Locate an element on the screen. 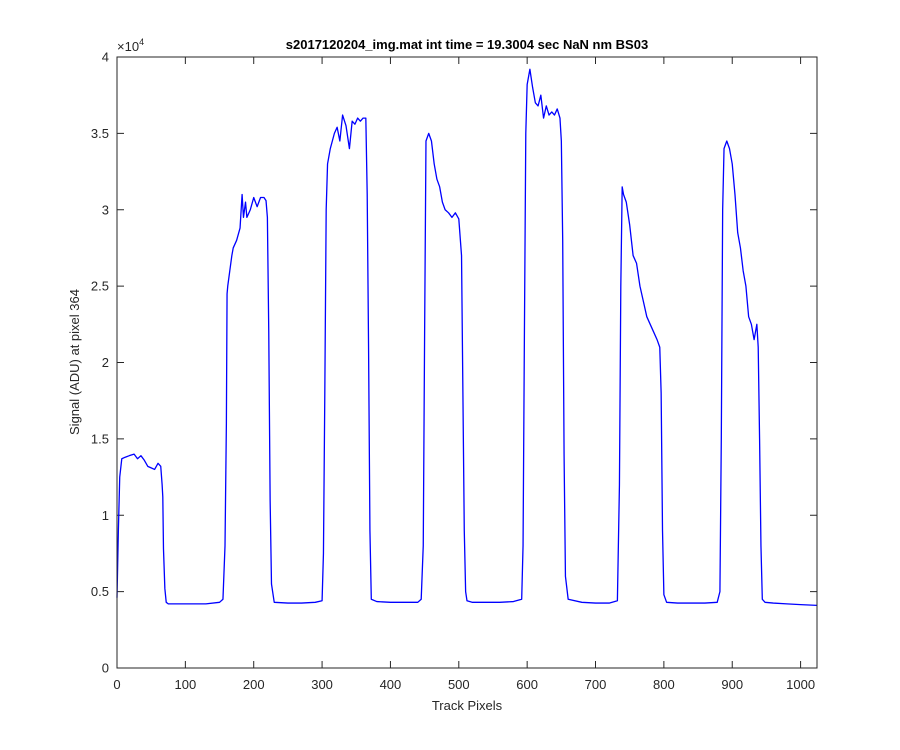 Image resolution: width=900 pixels, height=750 pixels. y-axis-label: Signal (ADU) at pixel 364 is located at coordinates (74, 362).